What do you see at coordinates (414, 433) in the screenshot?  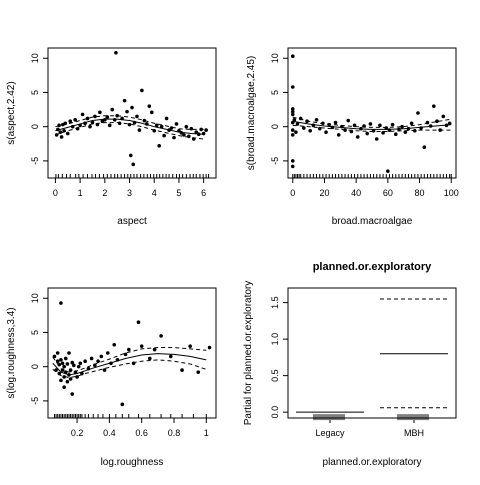 I see `x-tick-label: MBH` at bounding box center [414, 433].